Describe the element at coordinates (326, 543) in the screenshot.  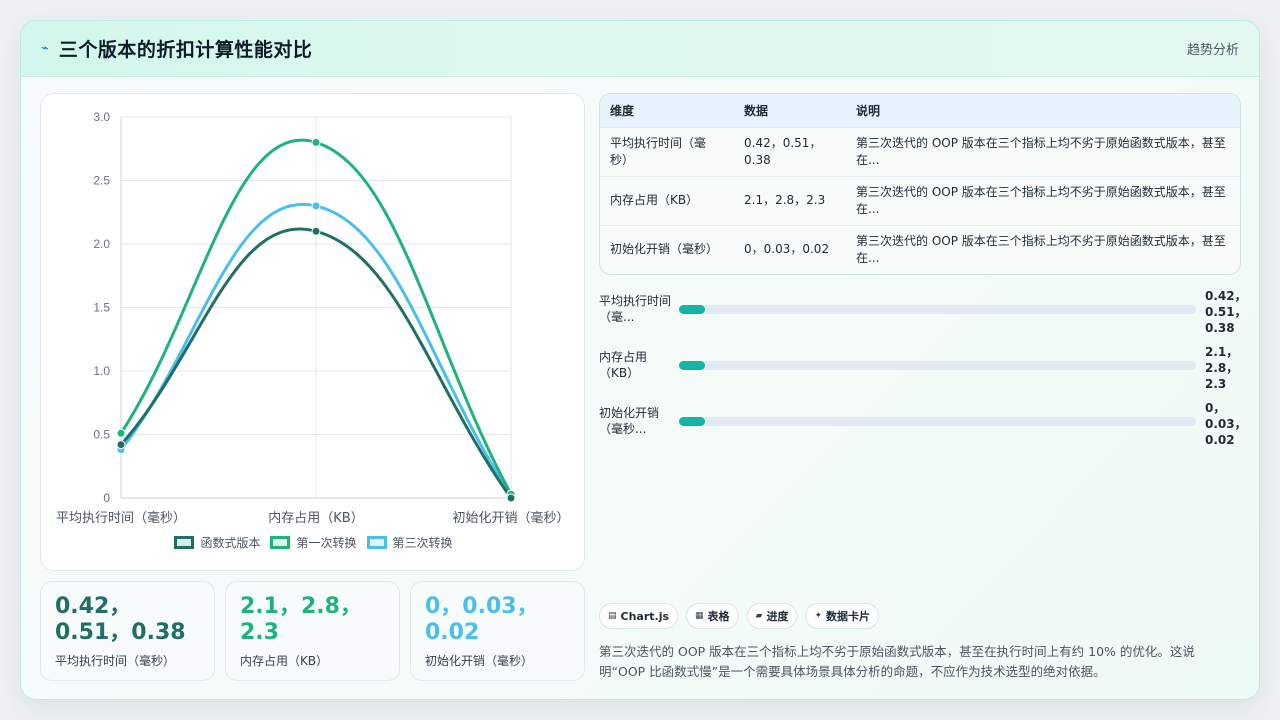
I see `legend-label: 第一次转换` at that location.